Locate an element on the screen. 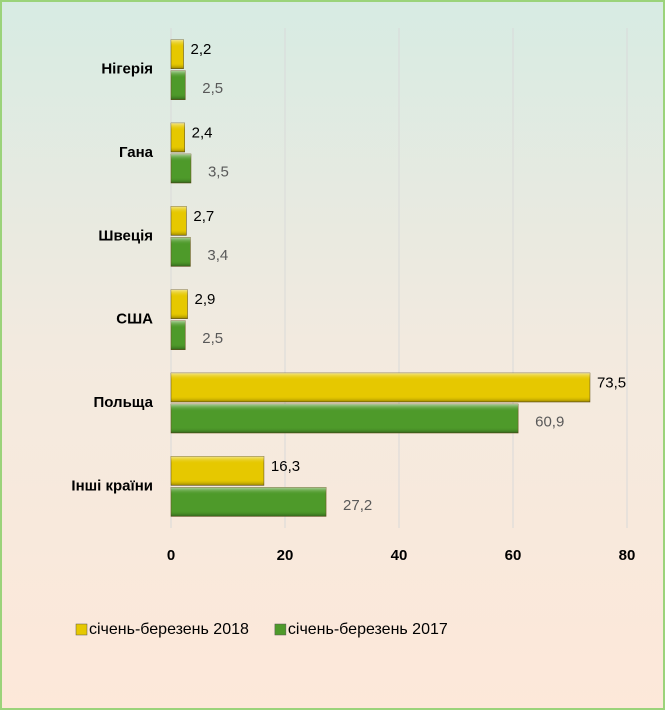 This screenshot has height=715, width=665. value-label: 3,4 is located at coordinates (217, 255).